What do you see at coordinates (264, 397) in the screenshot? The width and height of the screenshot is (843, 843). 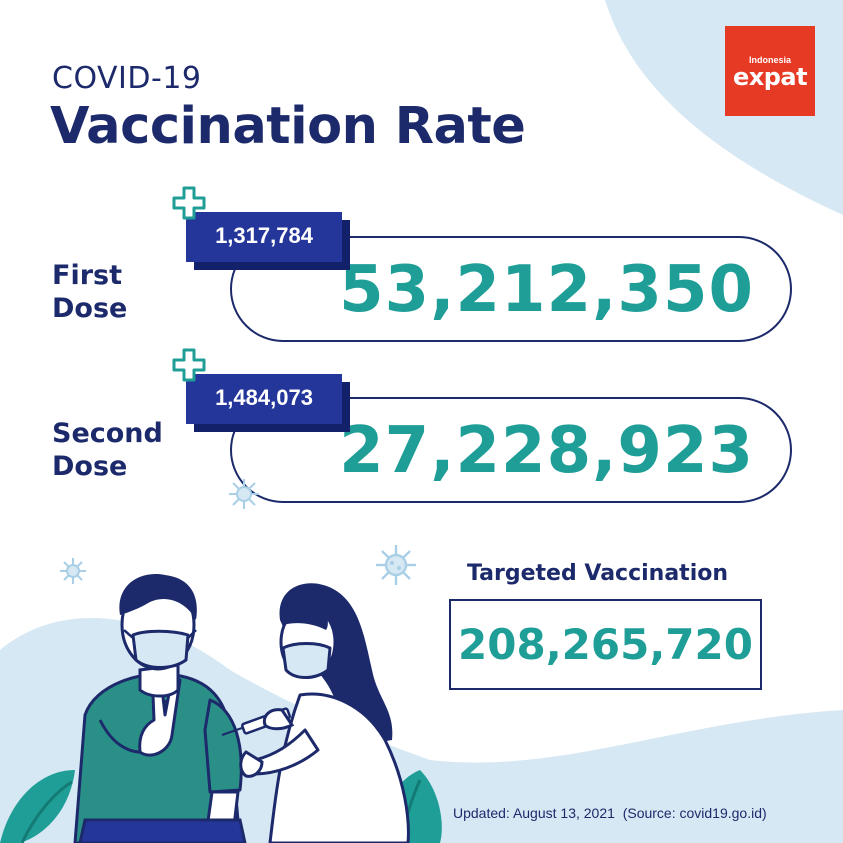 I see `second-dose-increase: 1,484,073` at bounding box center [264, 397].